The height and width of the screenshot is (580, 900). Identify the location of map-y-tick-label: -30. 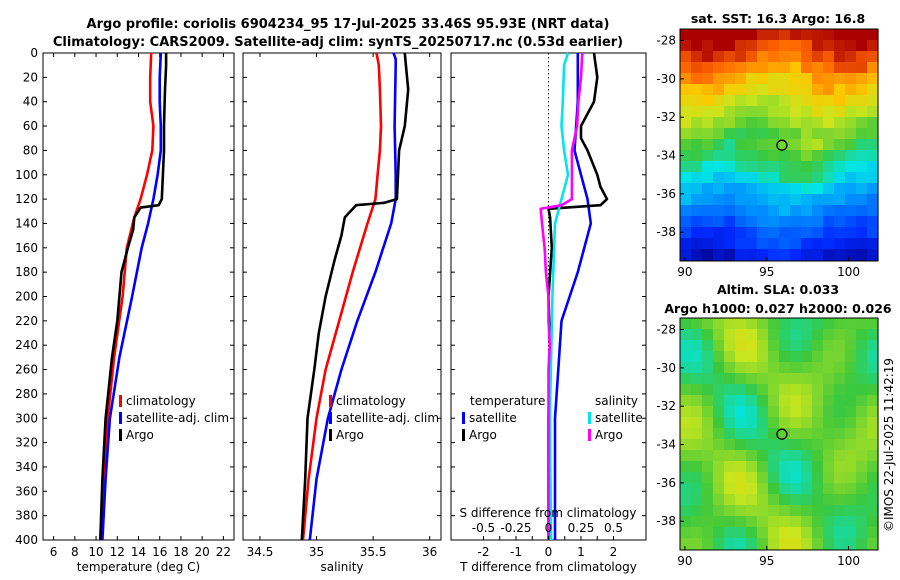
(666, 79).